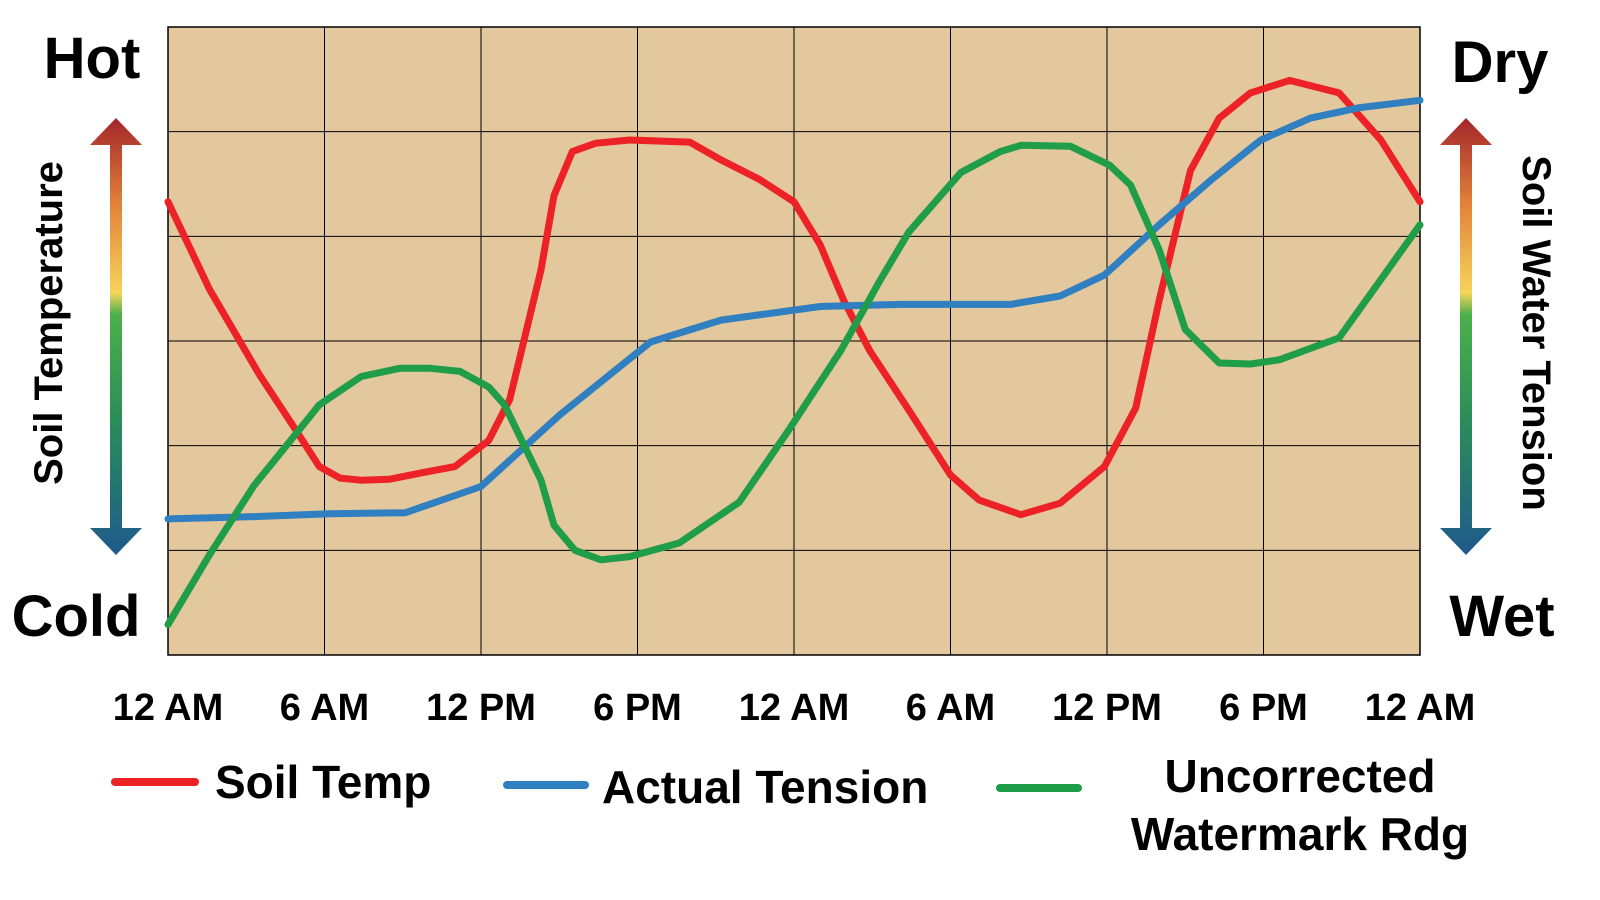  What do you see at coordinates (1300, 776) in the screenshot?
I see `legend-label-uncorrected-line1: Uncorrected` at bounding box center [1300, 776].